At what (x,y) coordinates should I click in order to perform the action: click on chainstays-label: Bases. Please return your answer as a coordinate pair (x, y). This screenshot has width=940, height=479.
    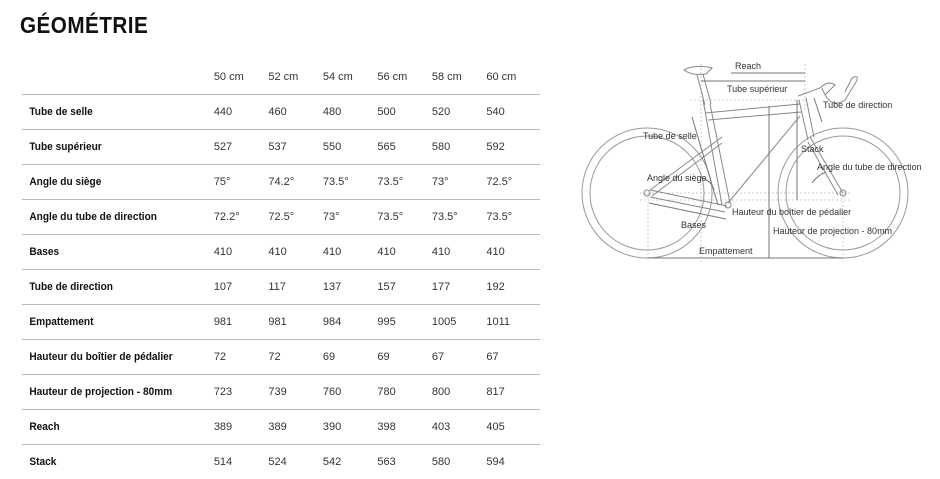
    Looking at the image, I should click on (693, 225).